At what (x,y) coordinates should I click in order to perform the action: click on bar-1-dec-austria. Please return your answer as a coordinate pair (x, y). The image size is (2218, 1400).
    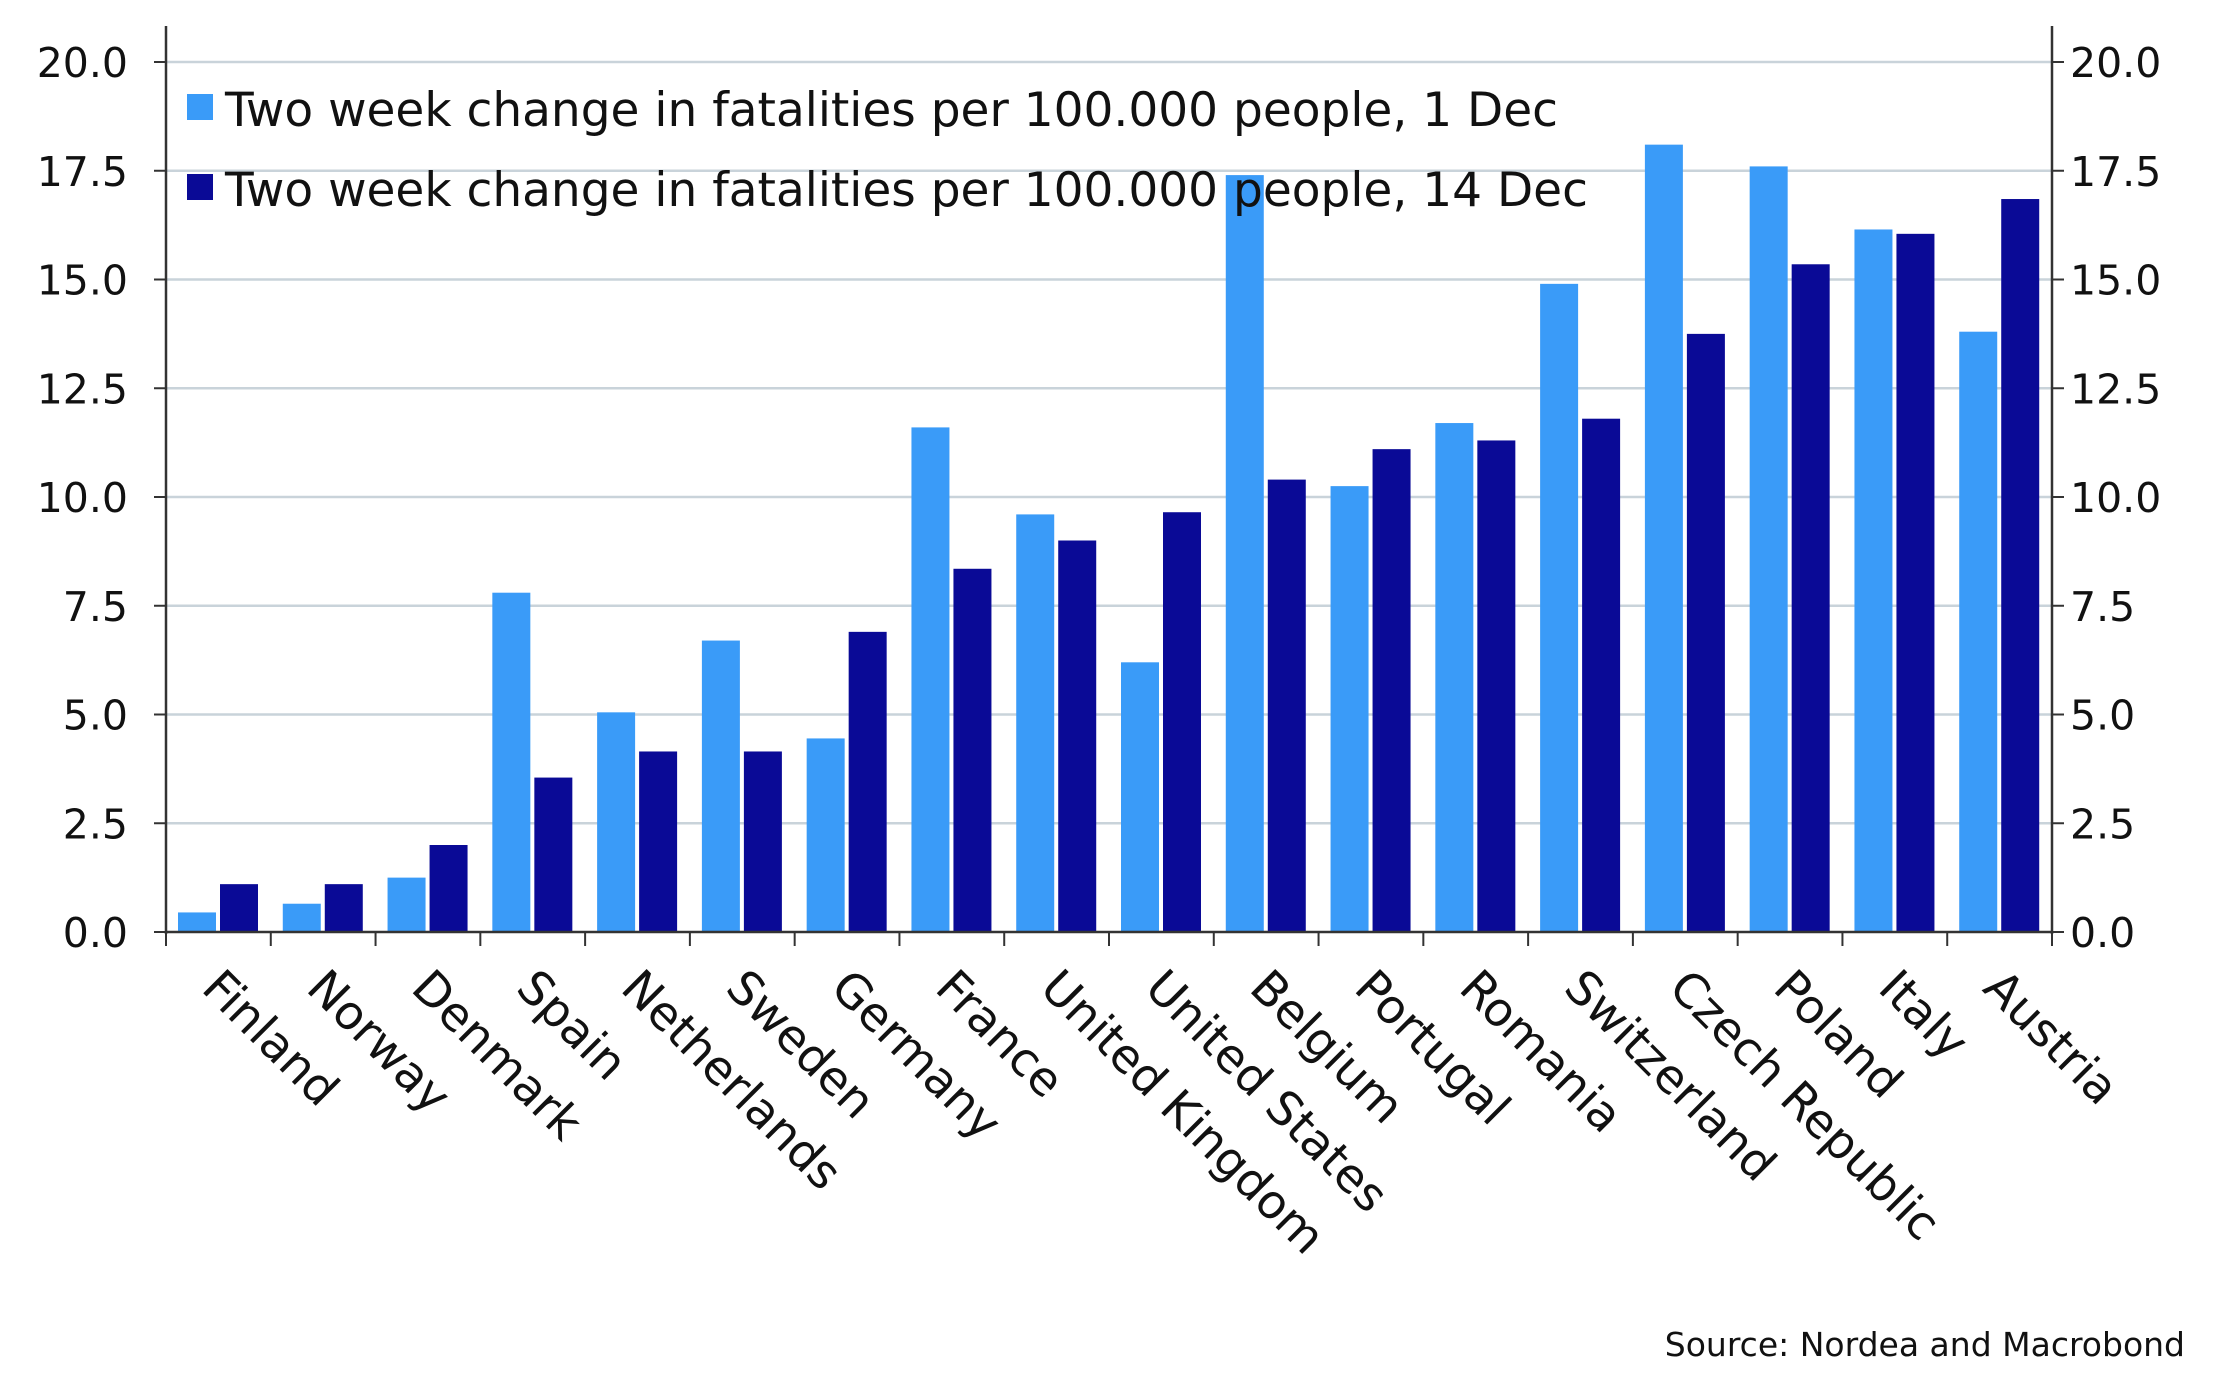
    Looking at the image, I should click on (1978, 631).